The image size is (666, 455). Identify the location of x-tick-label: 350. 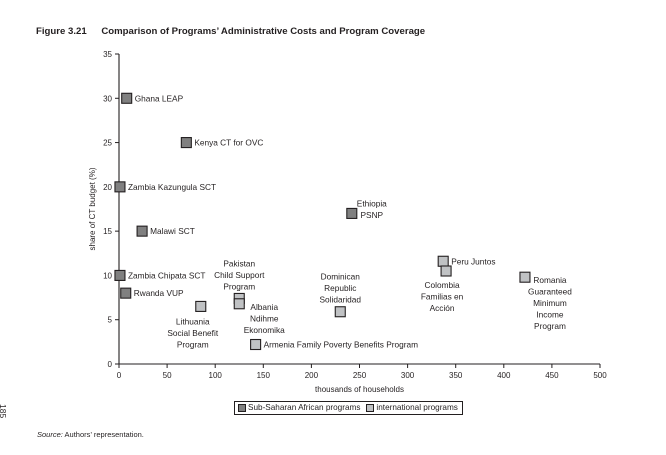
(456, 375).